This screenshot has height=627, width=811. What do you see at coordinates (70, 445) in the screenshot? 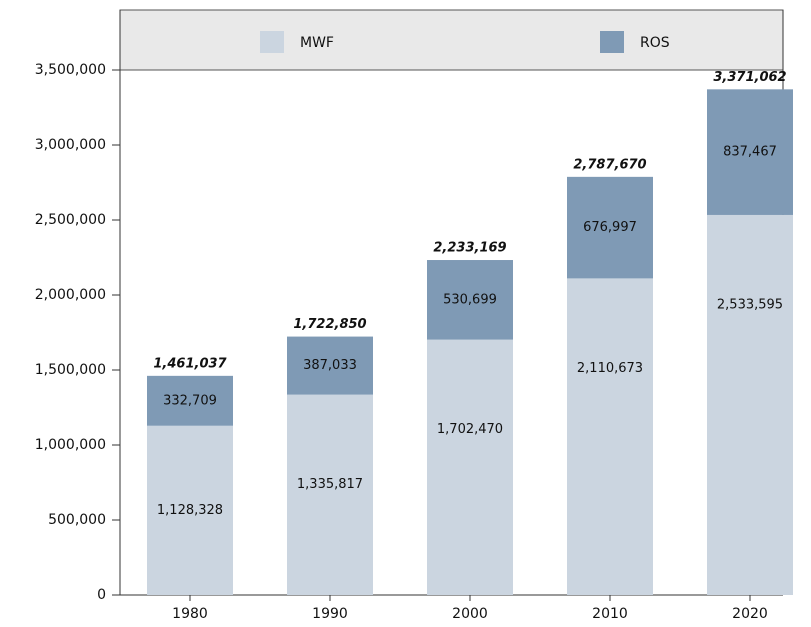
I see `y-tick-label: 1,000,000` at bounding box center [70, 445].